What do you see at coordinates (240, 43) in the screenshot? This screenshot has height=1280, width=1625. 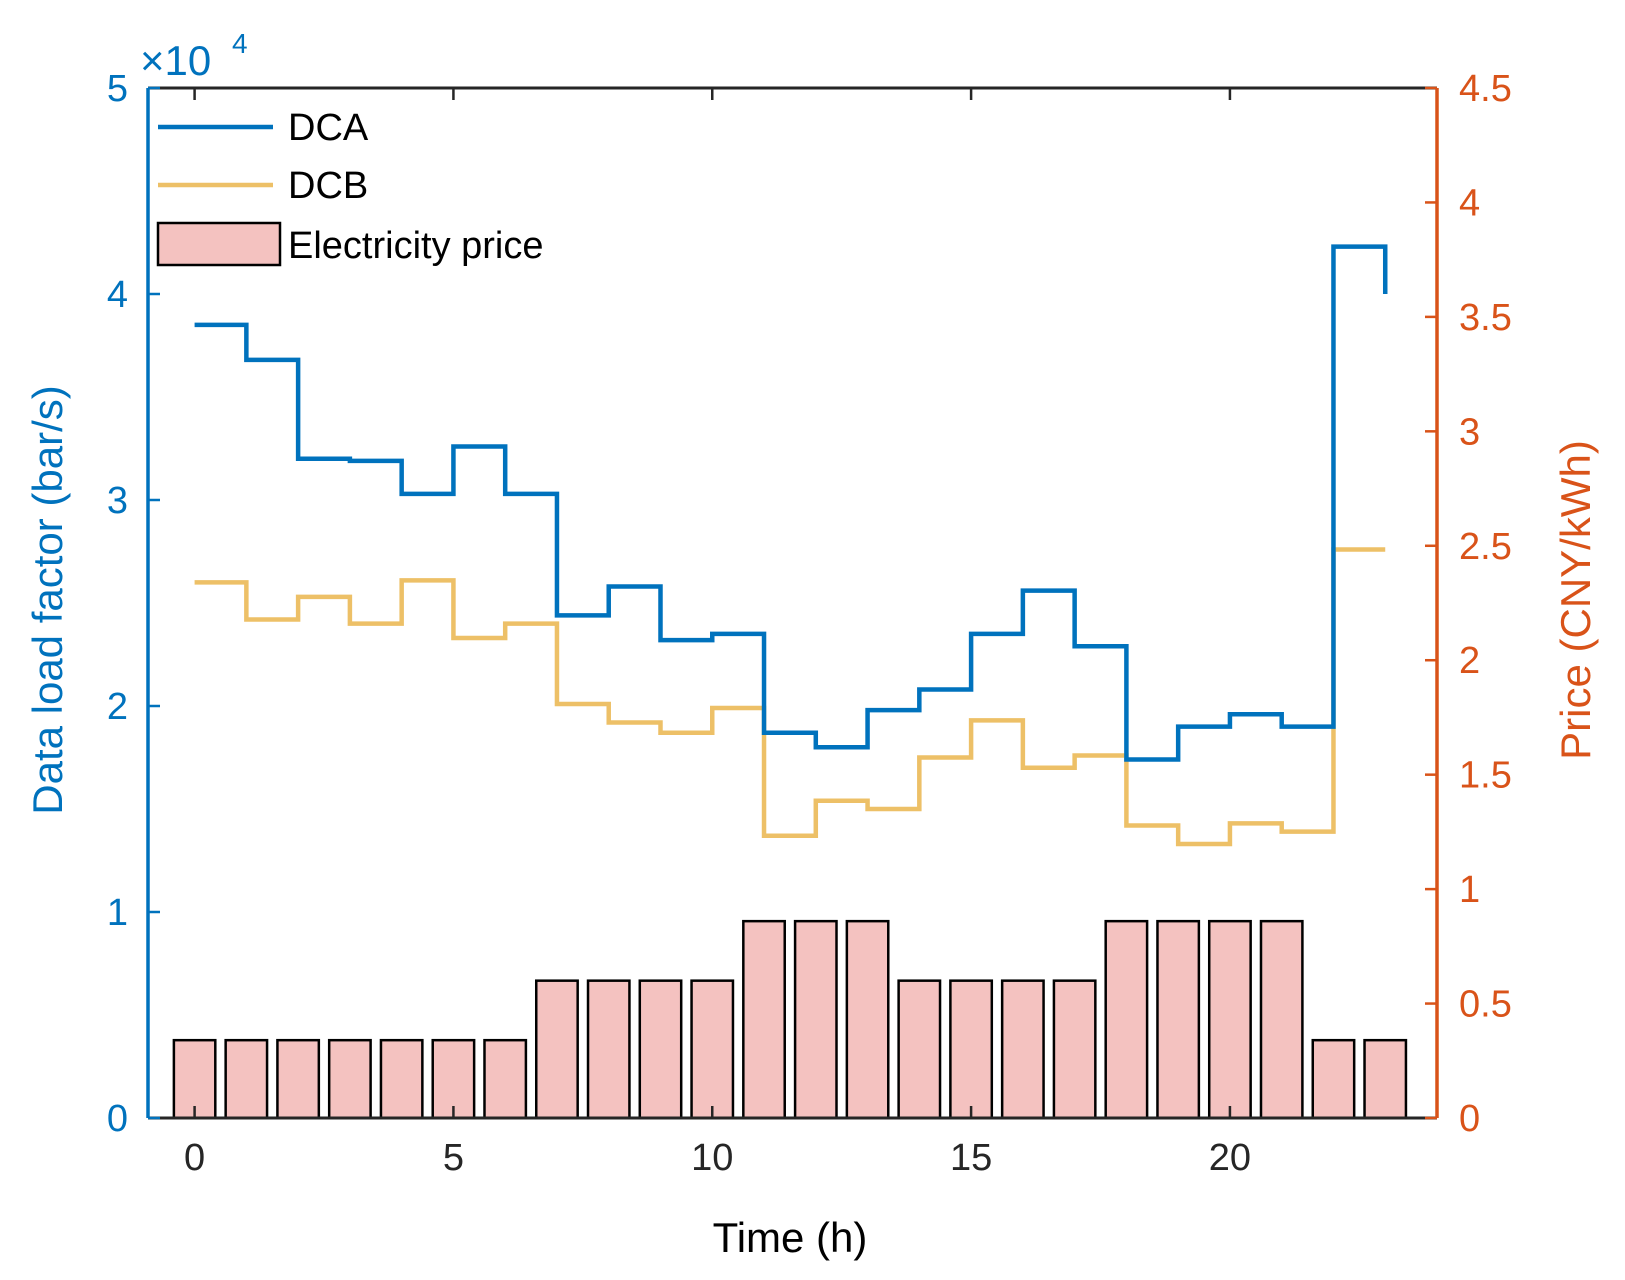 I see `y-exponent-power: 4` at bounding box center [240, 43].